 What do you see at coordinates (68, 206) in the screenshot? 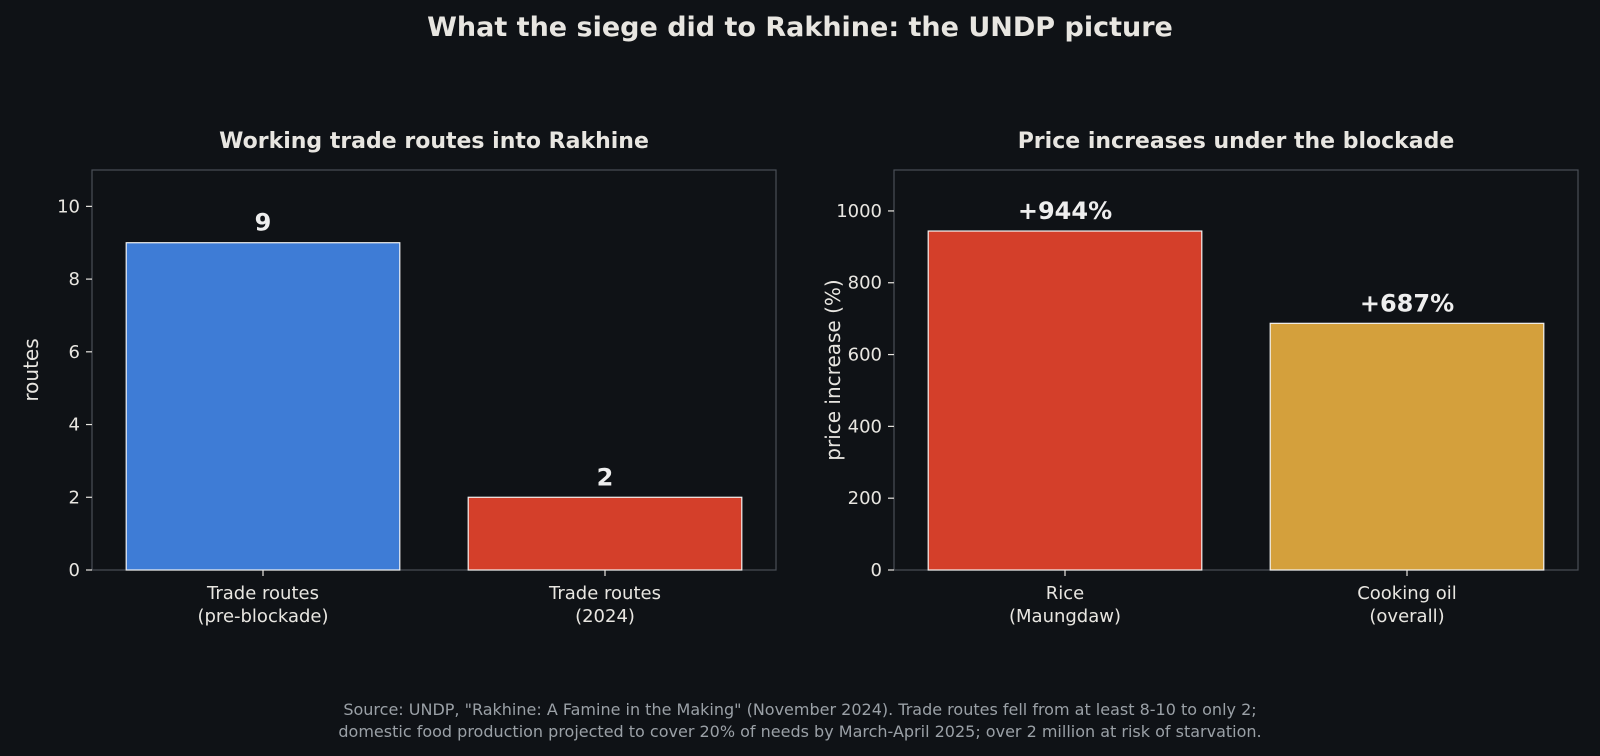
I see `y-tick-label: 10` at bounding box center [68, 206].